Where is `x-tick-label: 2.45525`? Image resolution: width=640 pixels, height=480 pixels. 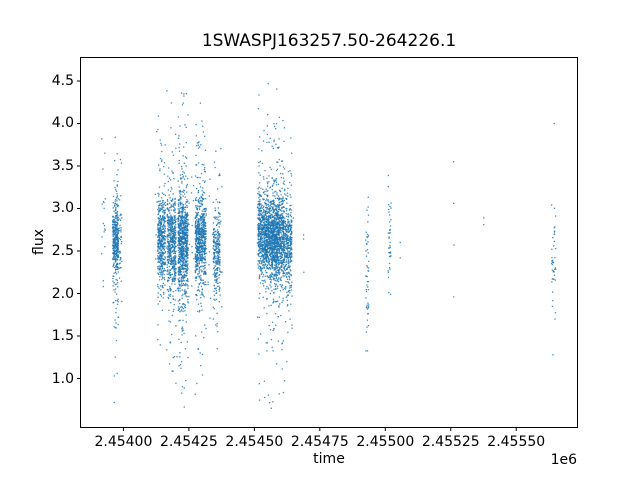 x-tick-label: 2.45525 is located at coordinates (450, 442).